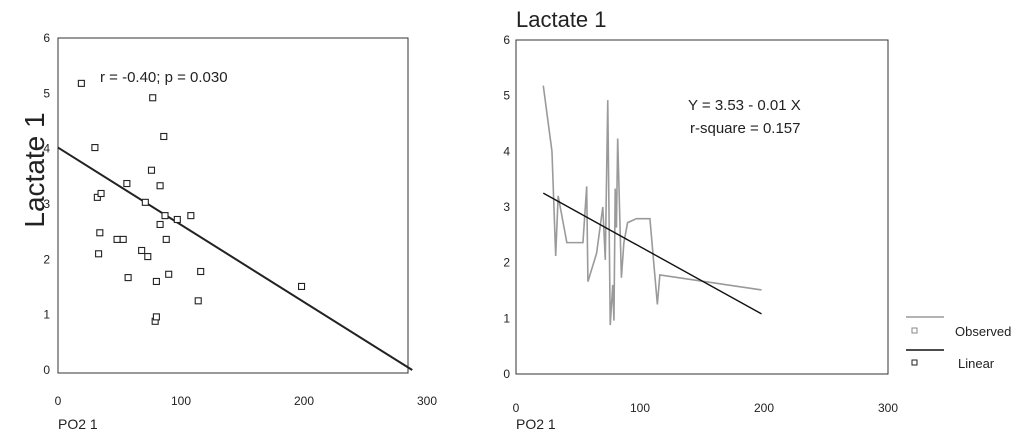  Describe the element at coordinates (536, 424) in the screenshot. I see `right-x-axis-label: PO2 1` at that location.